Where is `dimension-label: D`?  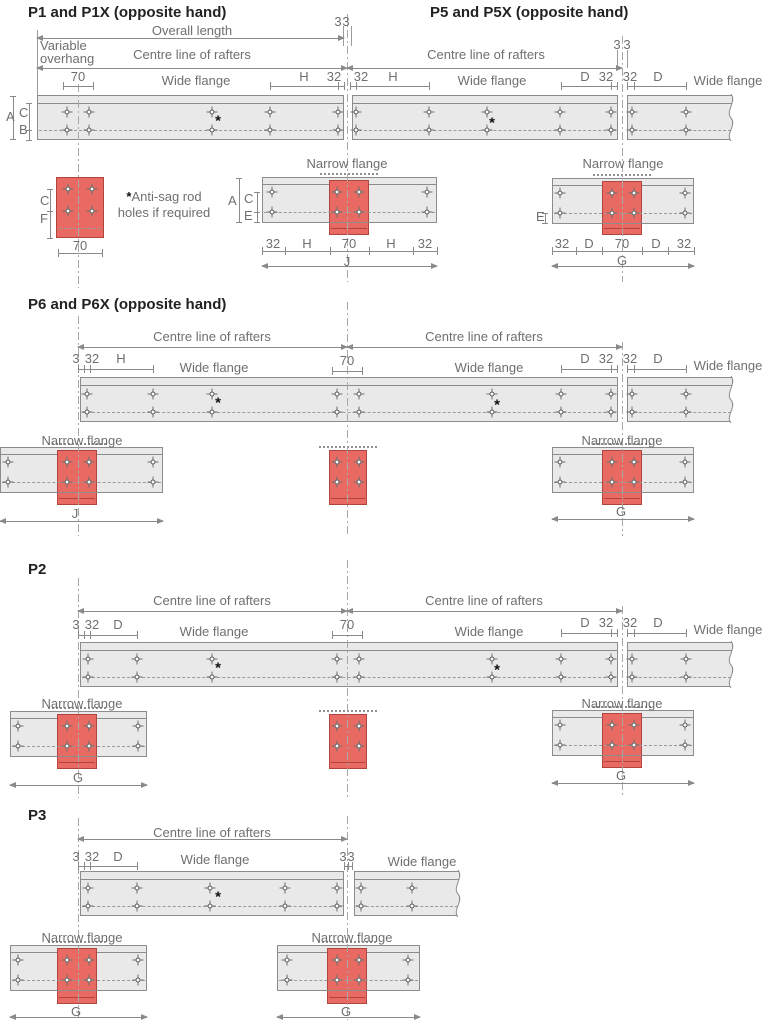 dimension-label: D is located at coordinates (658, 76).